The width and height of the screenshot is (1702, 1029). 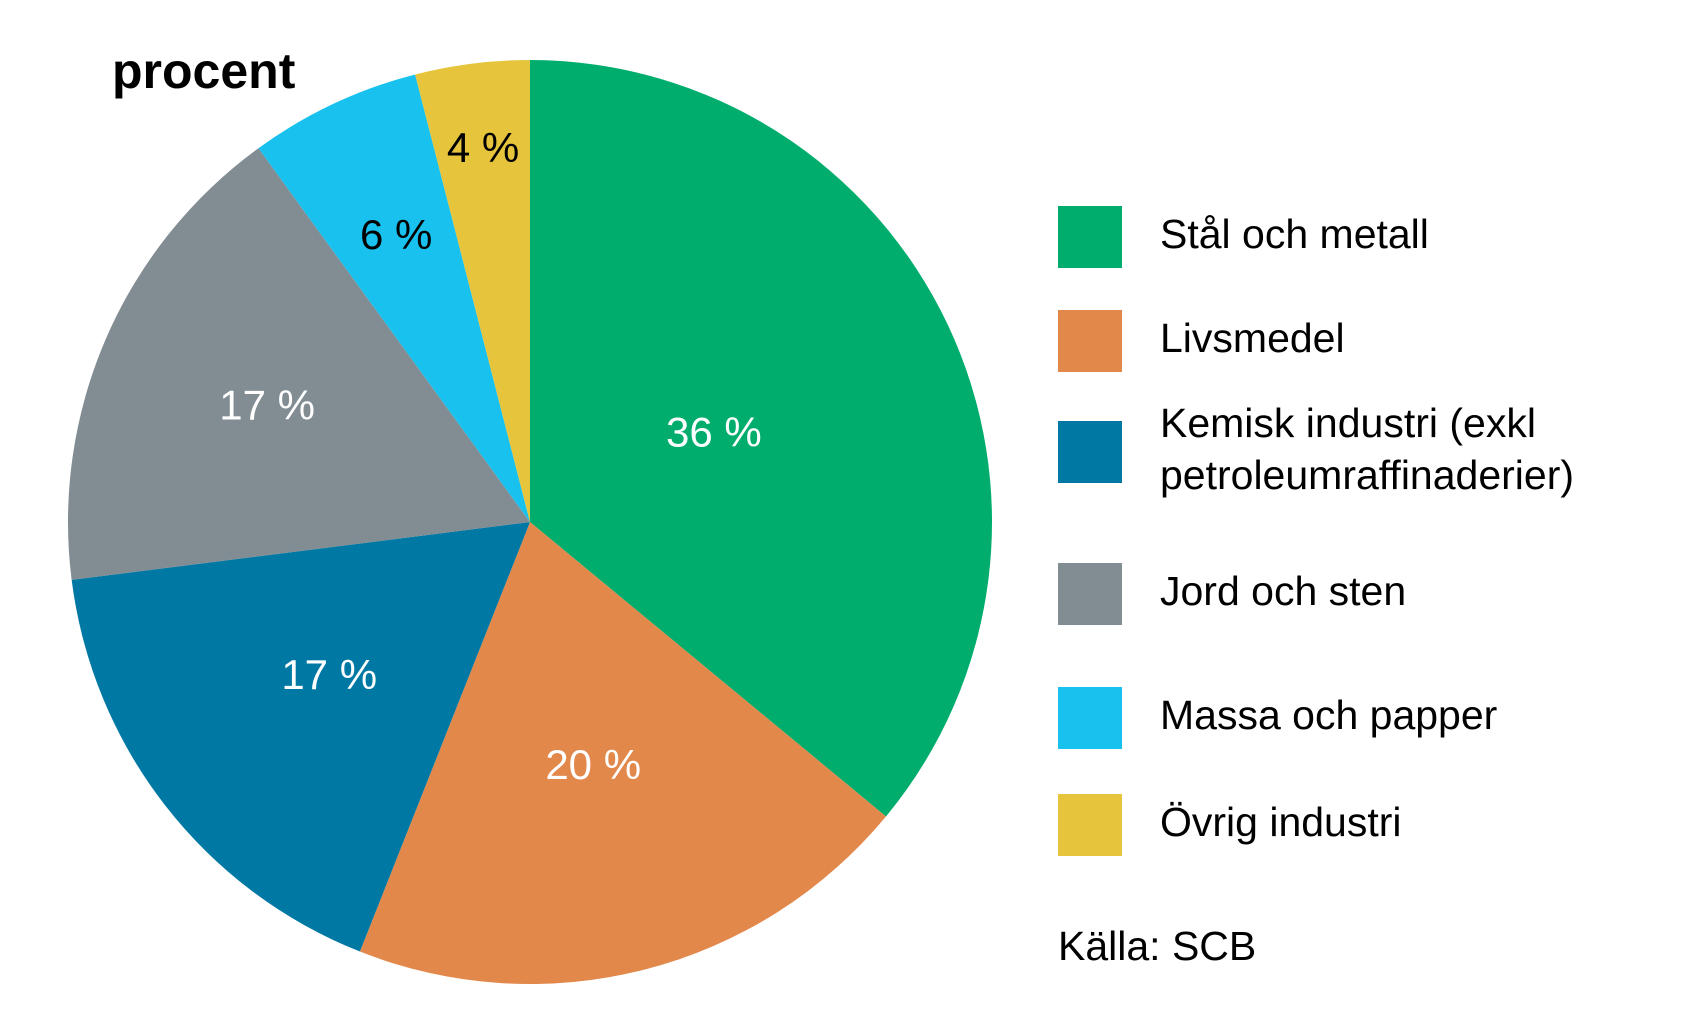 What do you see at coordinates (593, 764) in the screenshot?
I see `data-label-livsmedel: 20 %` at bounding box center [593, 764].